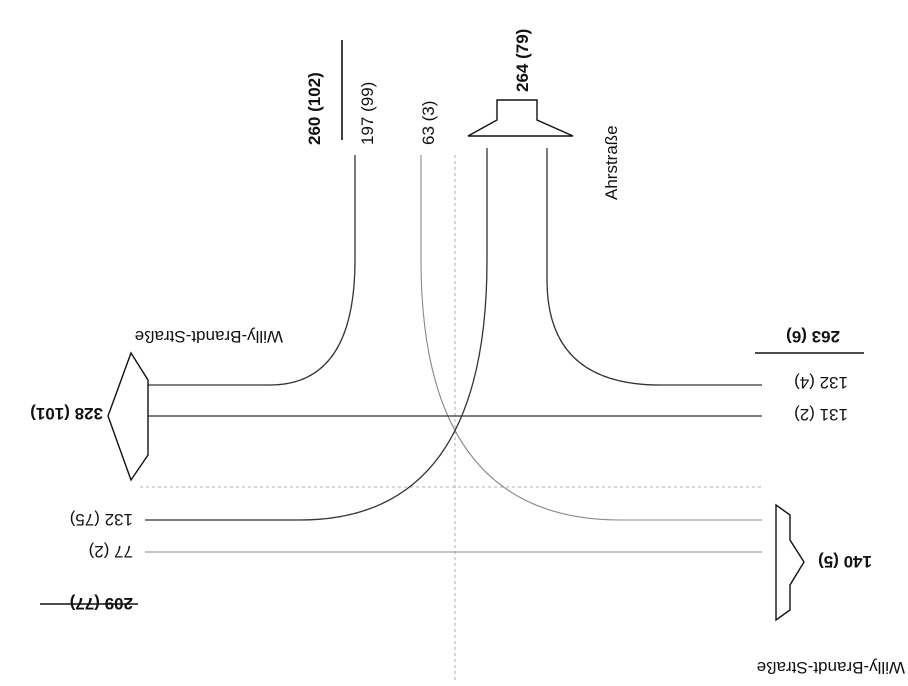  Describe the element at coordinates (101, 603) in the screenshot. I see `west-inflow-total-label: 209 (77)` at that location.